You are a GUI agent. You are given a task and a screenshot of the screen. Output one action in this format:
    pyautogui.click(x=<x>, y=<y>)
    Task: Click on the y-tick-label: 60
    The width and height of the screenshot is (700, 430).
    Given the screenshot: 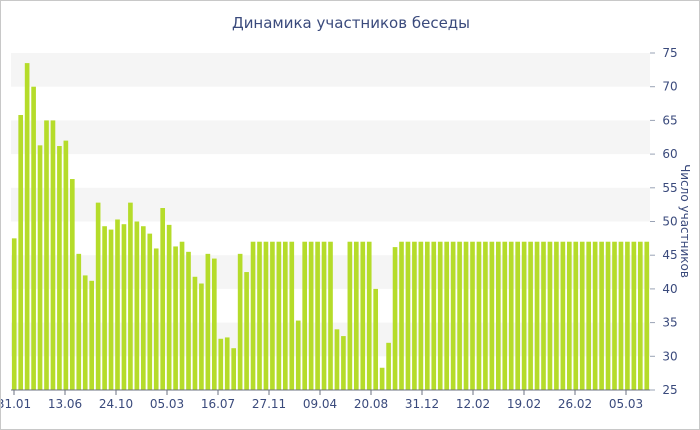 What is the action you would take?
    pyautogui.click(x=669, y=154)
    